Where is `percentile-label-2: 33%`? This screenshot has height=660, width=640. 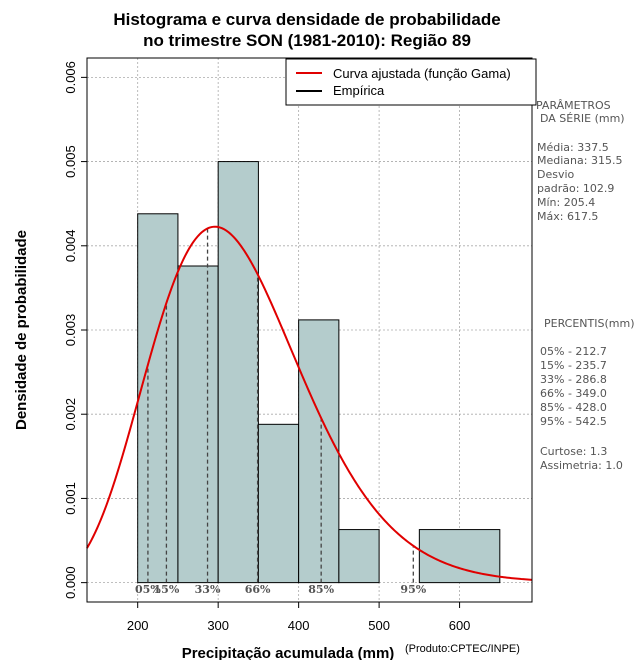 percentile-label-2: 33% is located at coordinates (208, 589).